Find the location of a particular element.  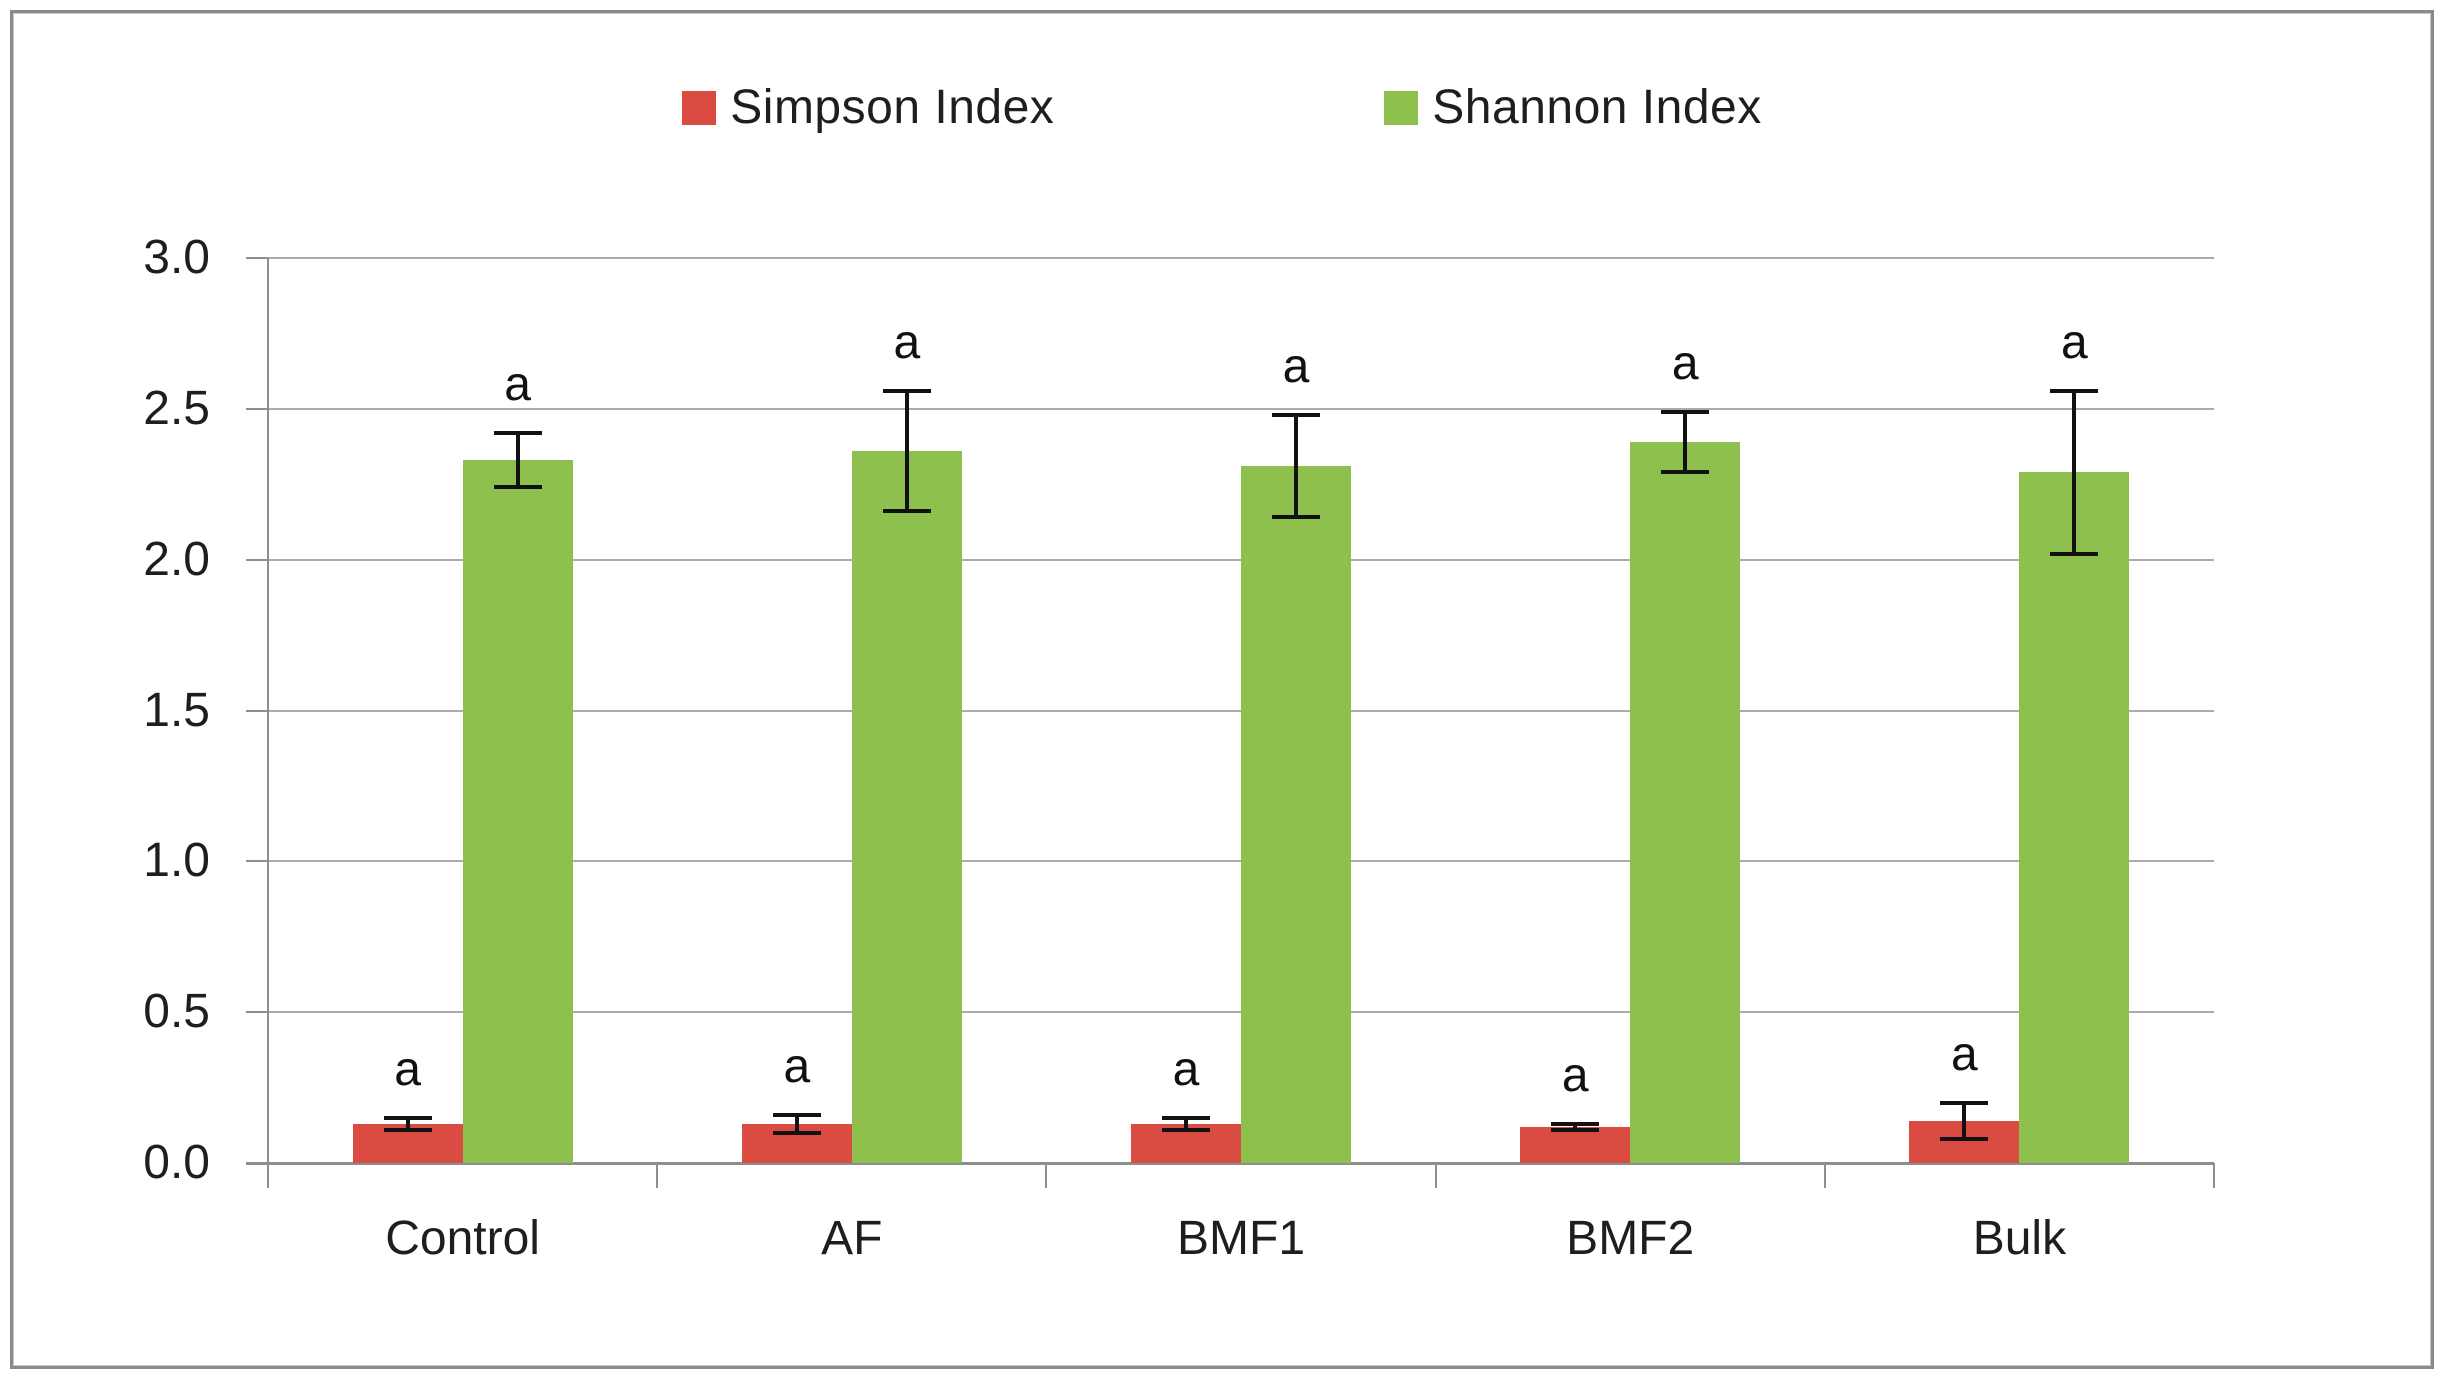

y-tick-label-0.0: 0.0 is located at coordinates (176, 1162).